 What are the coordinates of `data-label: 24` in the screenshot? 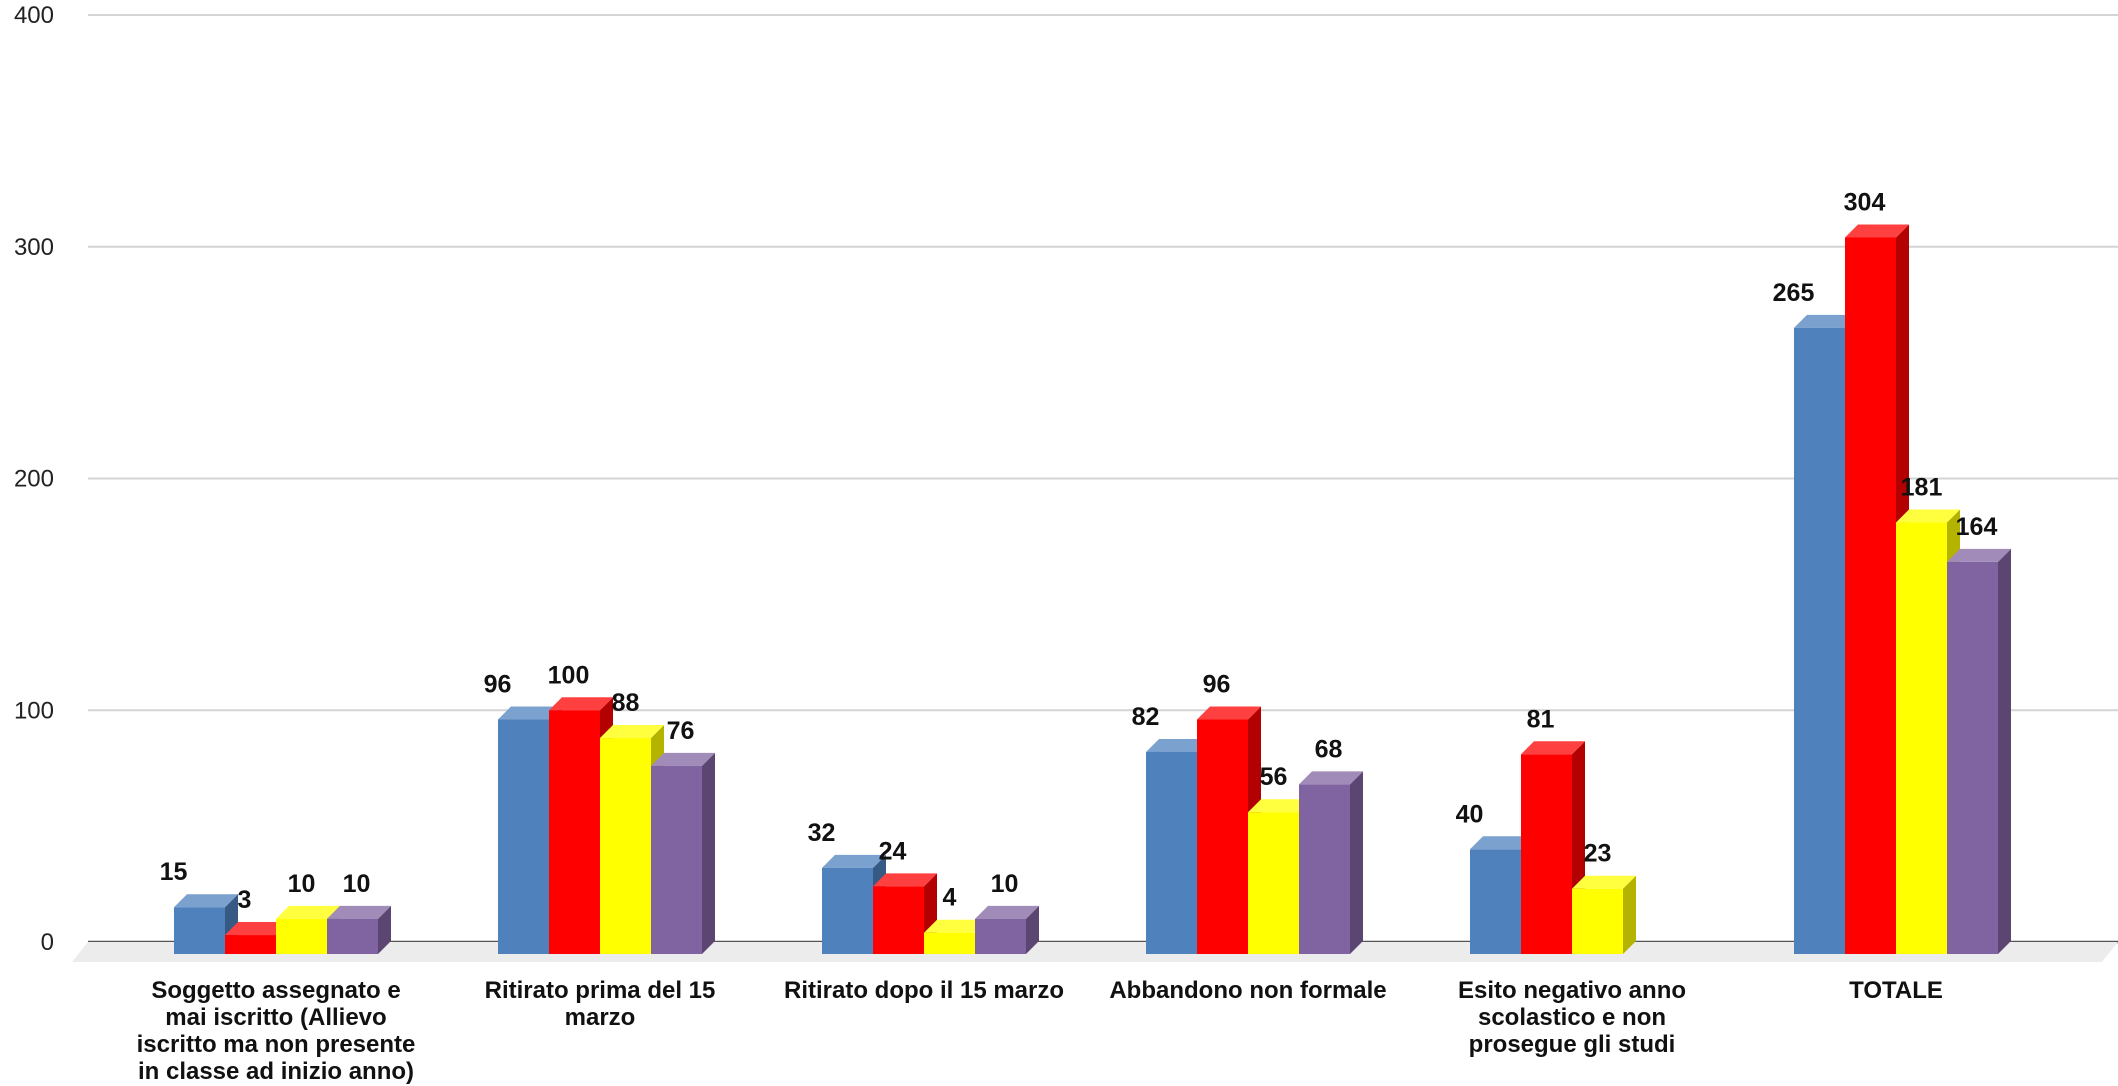 It's located at (893, 851).